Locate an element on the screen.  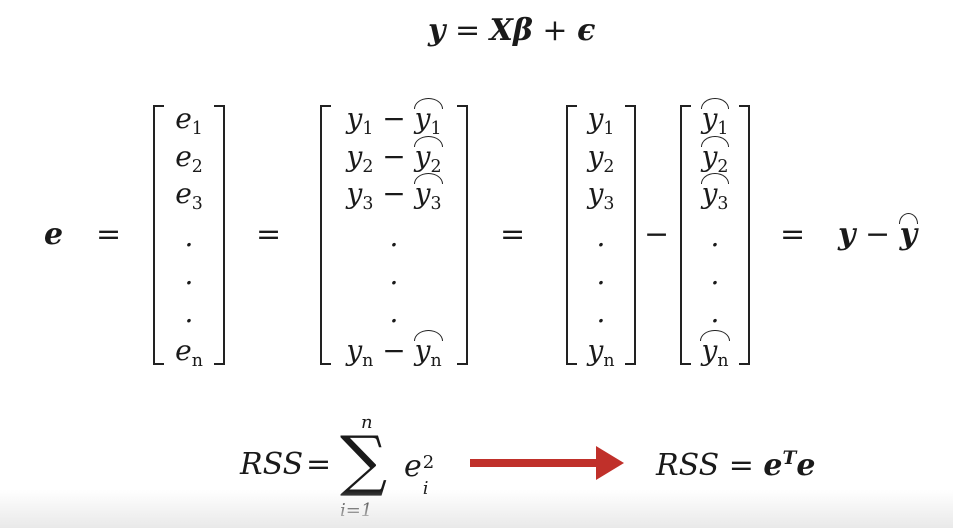
matrix-cell: e3 is located at coordinates (189, 196).